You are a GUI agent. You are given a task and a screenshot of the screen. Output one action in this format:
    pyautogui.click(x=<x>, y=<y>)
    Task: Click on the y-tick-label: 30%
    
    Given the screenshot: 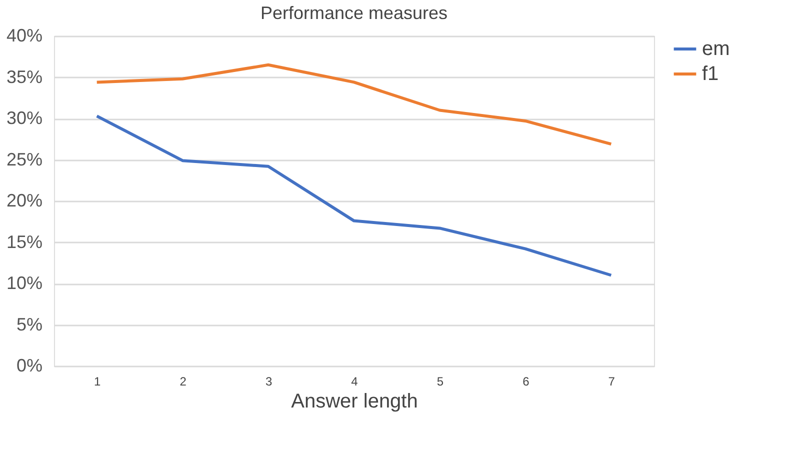 What is the action you would take?
    pyautogui.click(x=24, y=118)
    